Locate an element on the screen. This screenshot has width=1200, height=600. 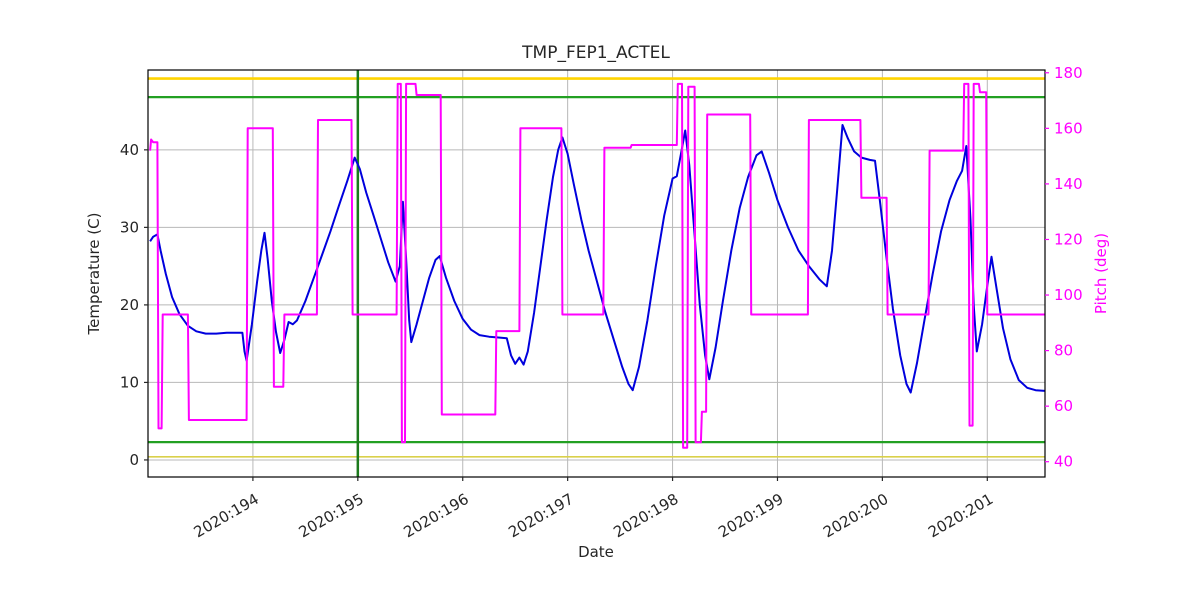
y-right-tick-label: 60 is located at coordinates (1063, 406).